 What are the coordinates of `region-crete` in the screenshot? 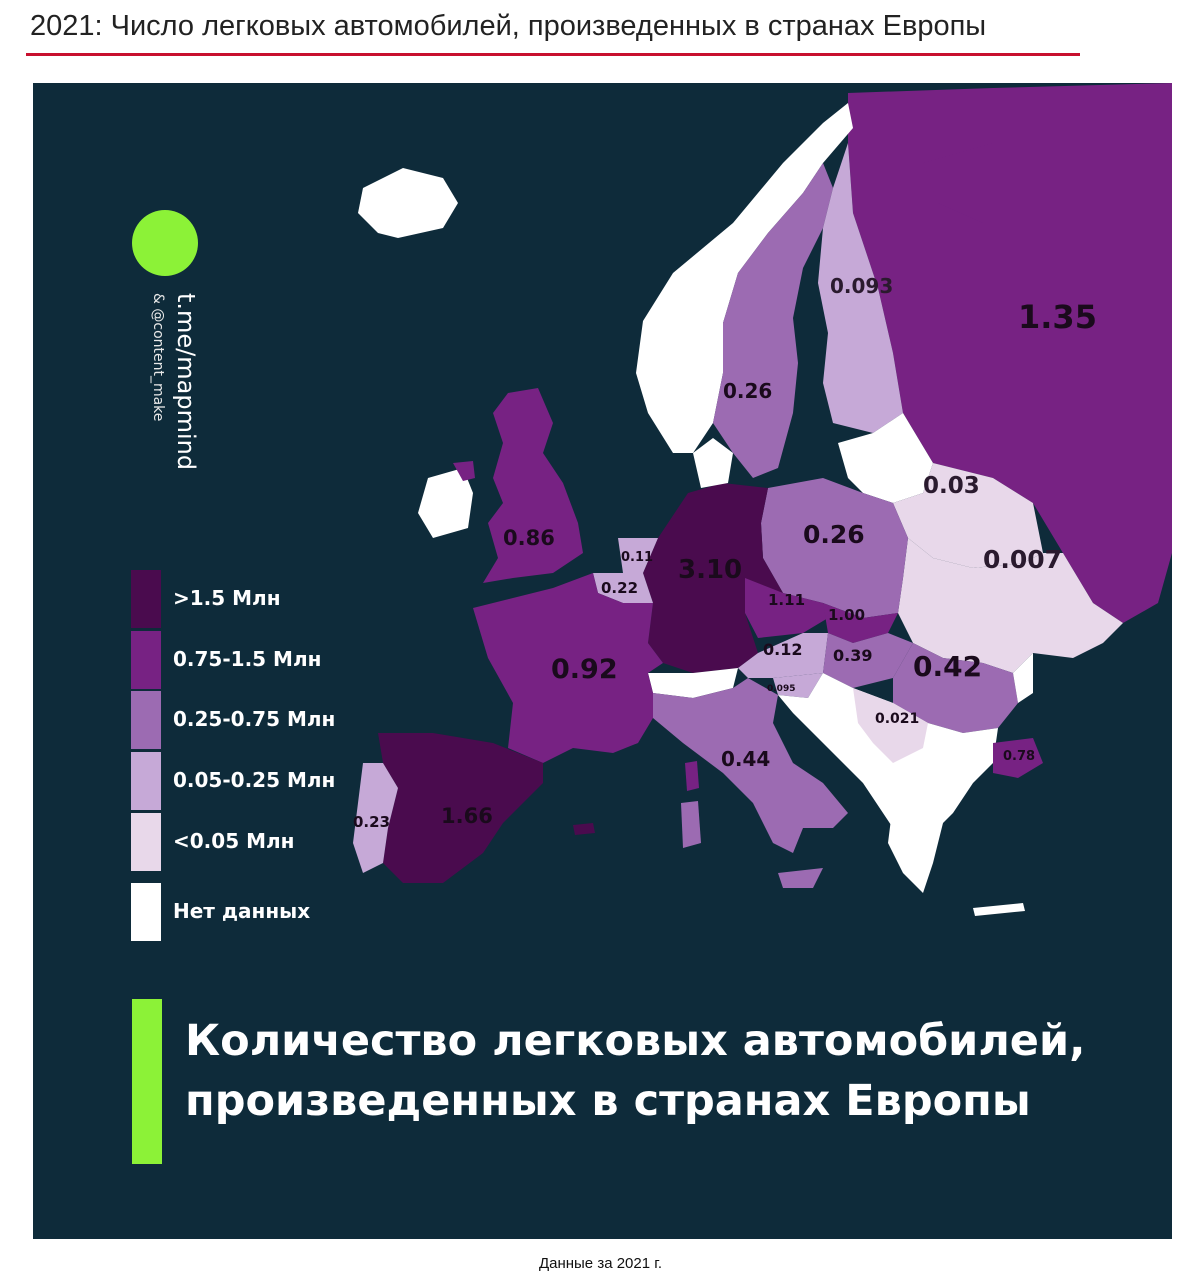 It's located at (999, 909).